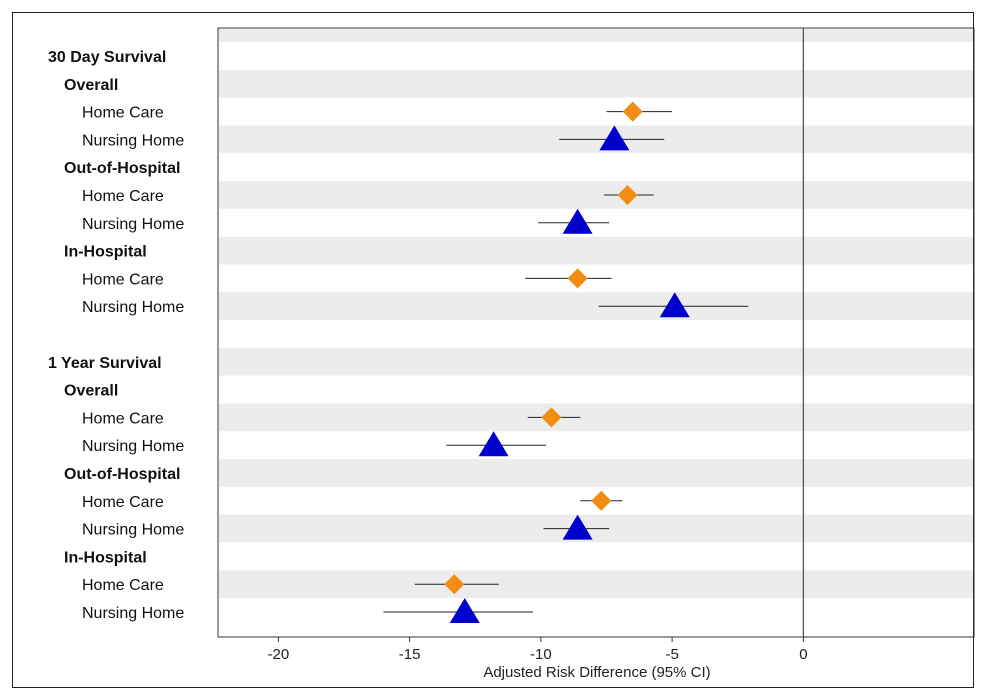 The width and height of the screenshot is (981, 693). I want to click on x-tick-label: -10, so click(541, 654).